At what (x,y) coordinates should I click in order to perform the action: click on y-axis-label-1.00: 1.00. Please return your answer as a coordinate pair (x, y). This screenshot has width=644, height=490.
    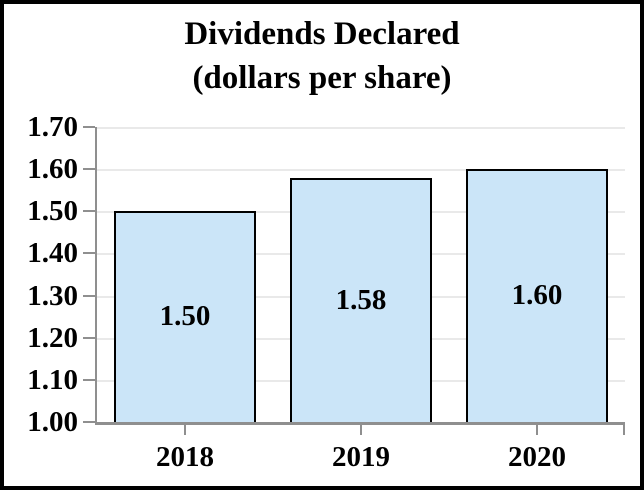
    Looking at the image, I should click on (52, 422).